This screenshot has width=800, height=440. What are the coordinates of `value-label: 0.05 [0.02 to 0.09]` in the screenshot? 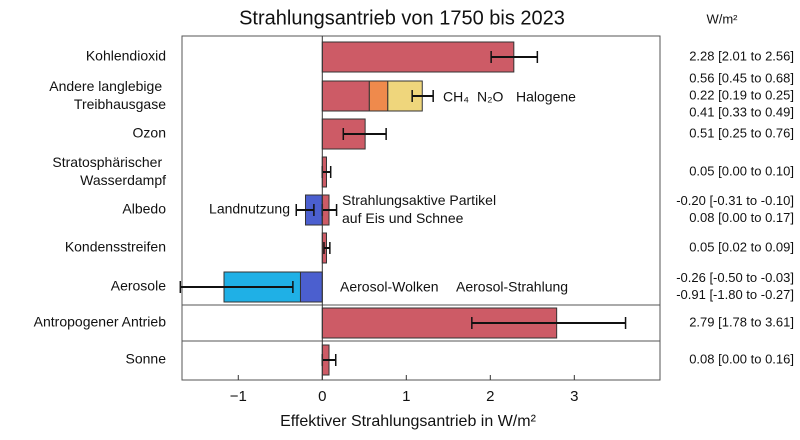 It's located at (741, 246).